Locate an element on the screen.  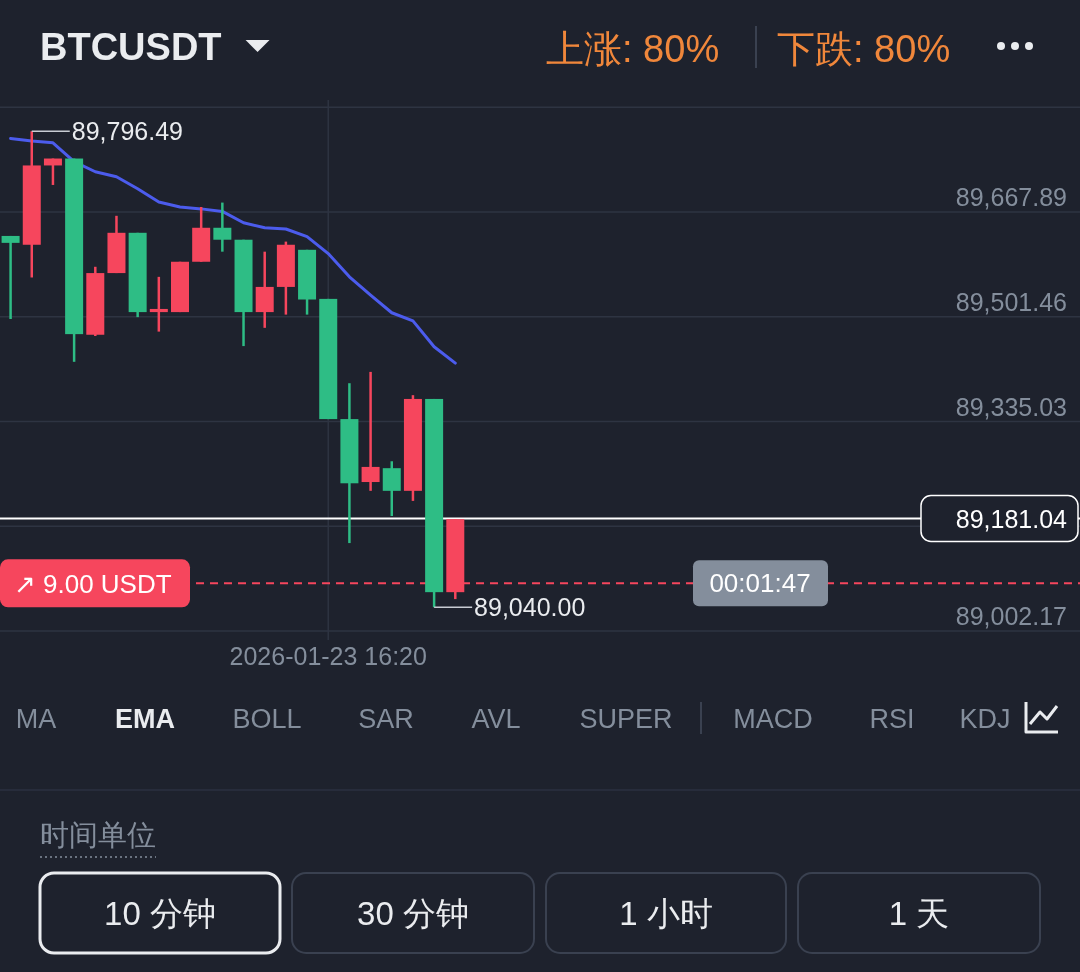
annotation: 00:01:47 is located at coordinates (760, 583).